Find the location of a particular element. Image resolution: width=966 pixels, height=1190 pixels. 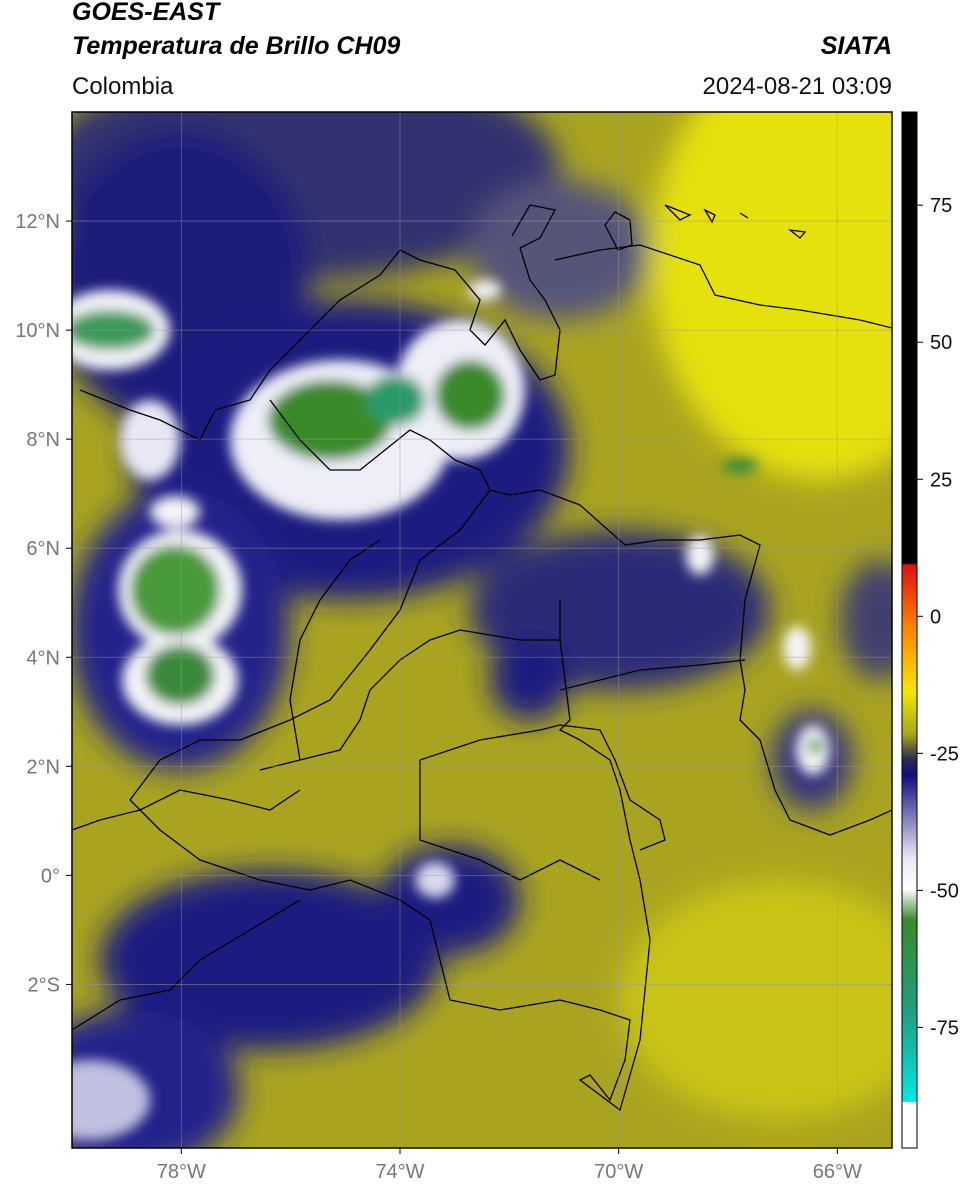

colorbar-tick-label: 0 is located at coordinates (935, 617).